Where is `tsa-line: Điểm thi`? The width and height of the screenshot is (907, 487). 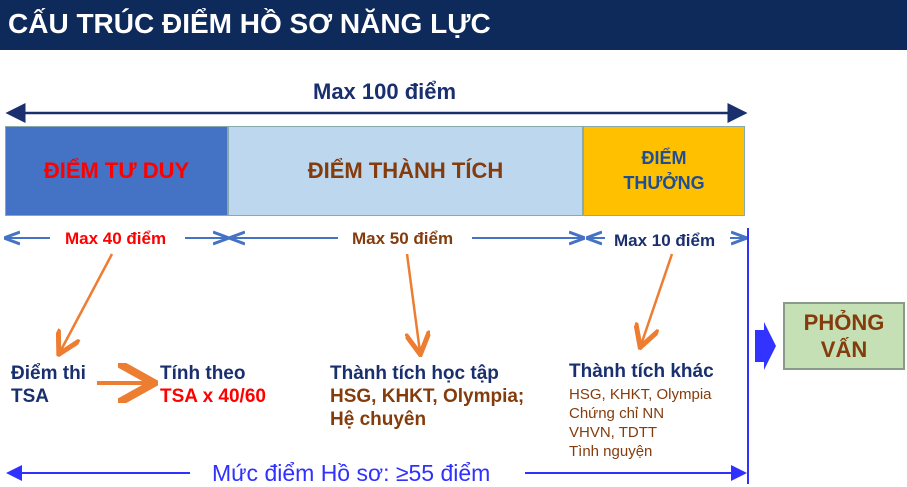
tsa-line: Điểm thi is located at coordinates (48, 373).